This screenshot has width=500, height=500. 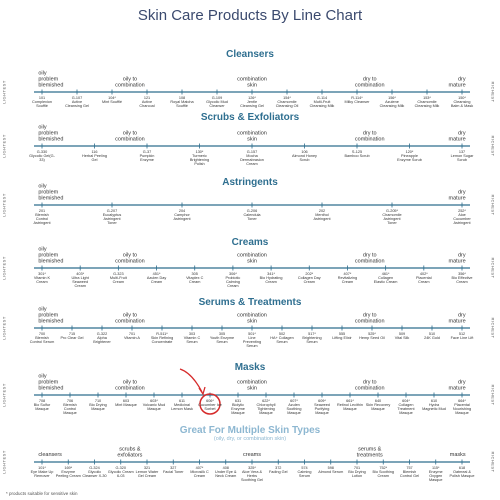 What do you see at coordinates (50, 455) in the screenshot?
I see `skin-type-label: cleansers` at bounding box center [50, 455].